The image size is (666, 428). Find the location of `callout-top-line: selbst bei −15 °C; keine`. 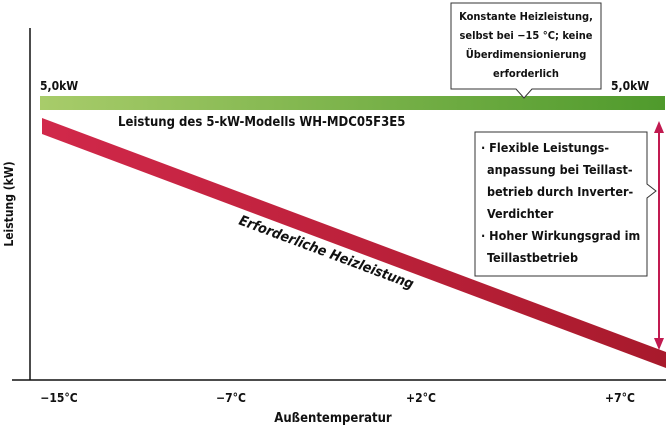

callout-top-line: selbst bei −15 °C; keine is located at coordinates (525, 35).